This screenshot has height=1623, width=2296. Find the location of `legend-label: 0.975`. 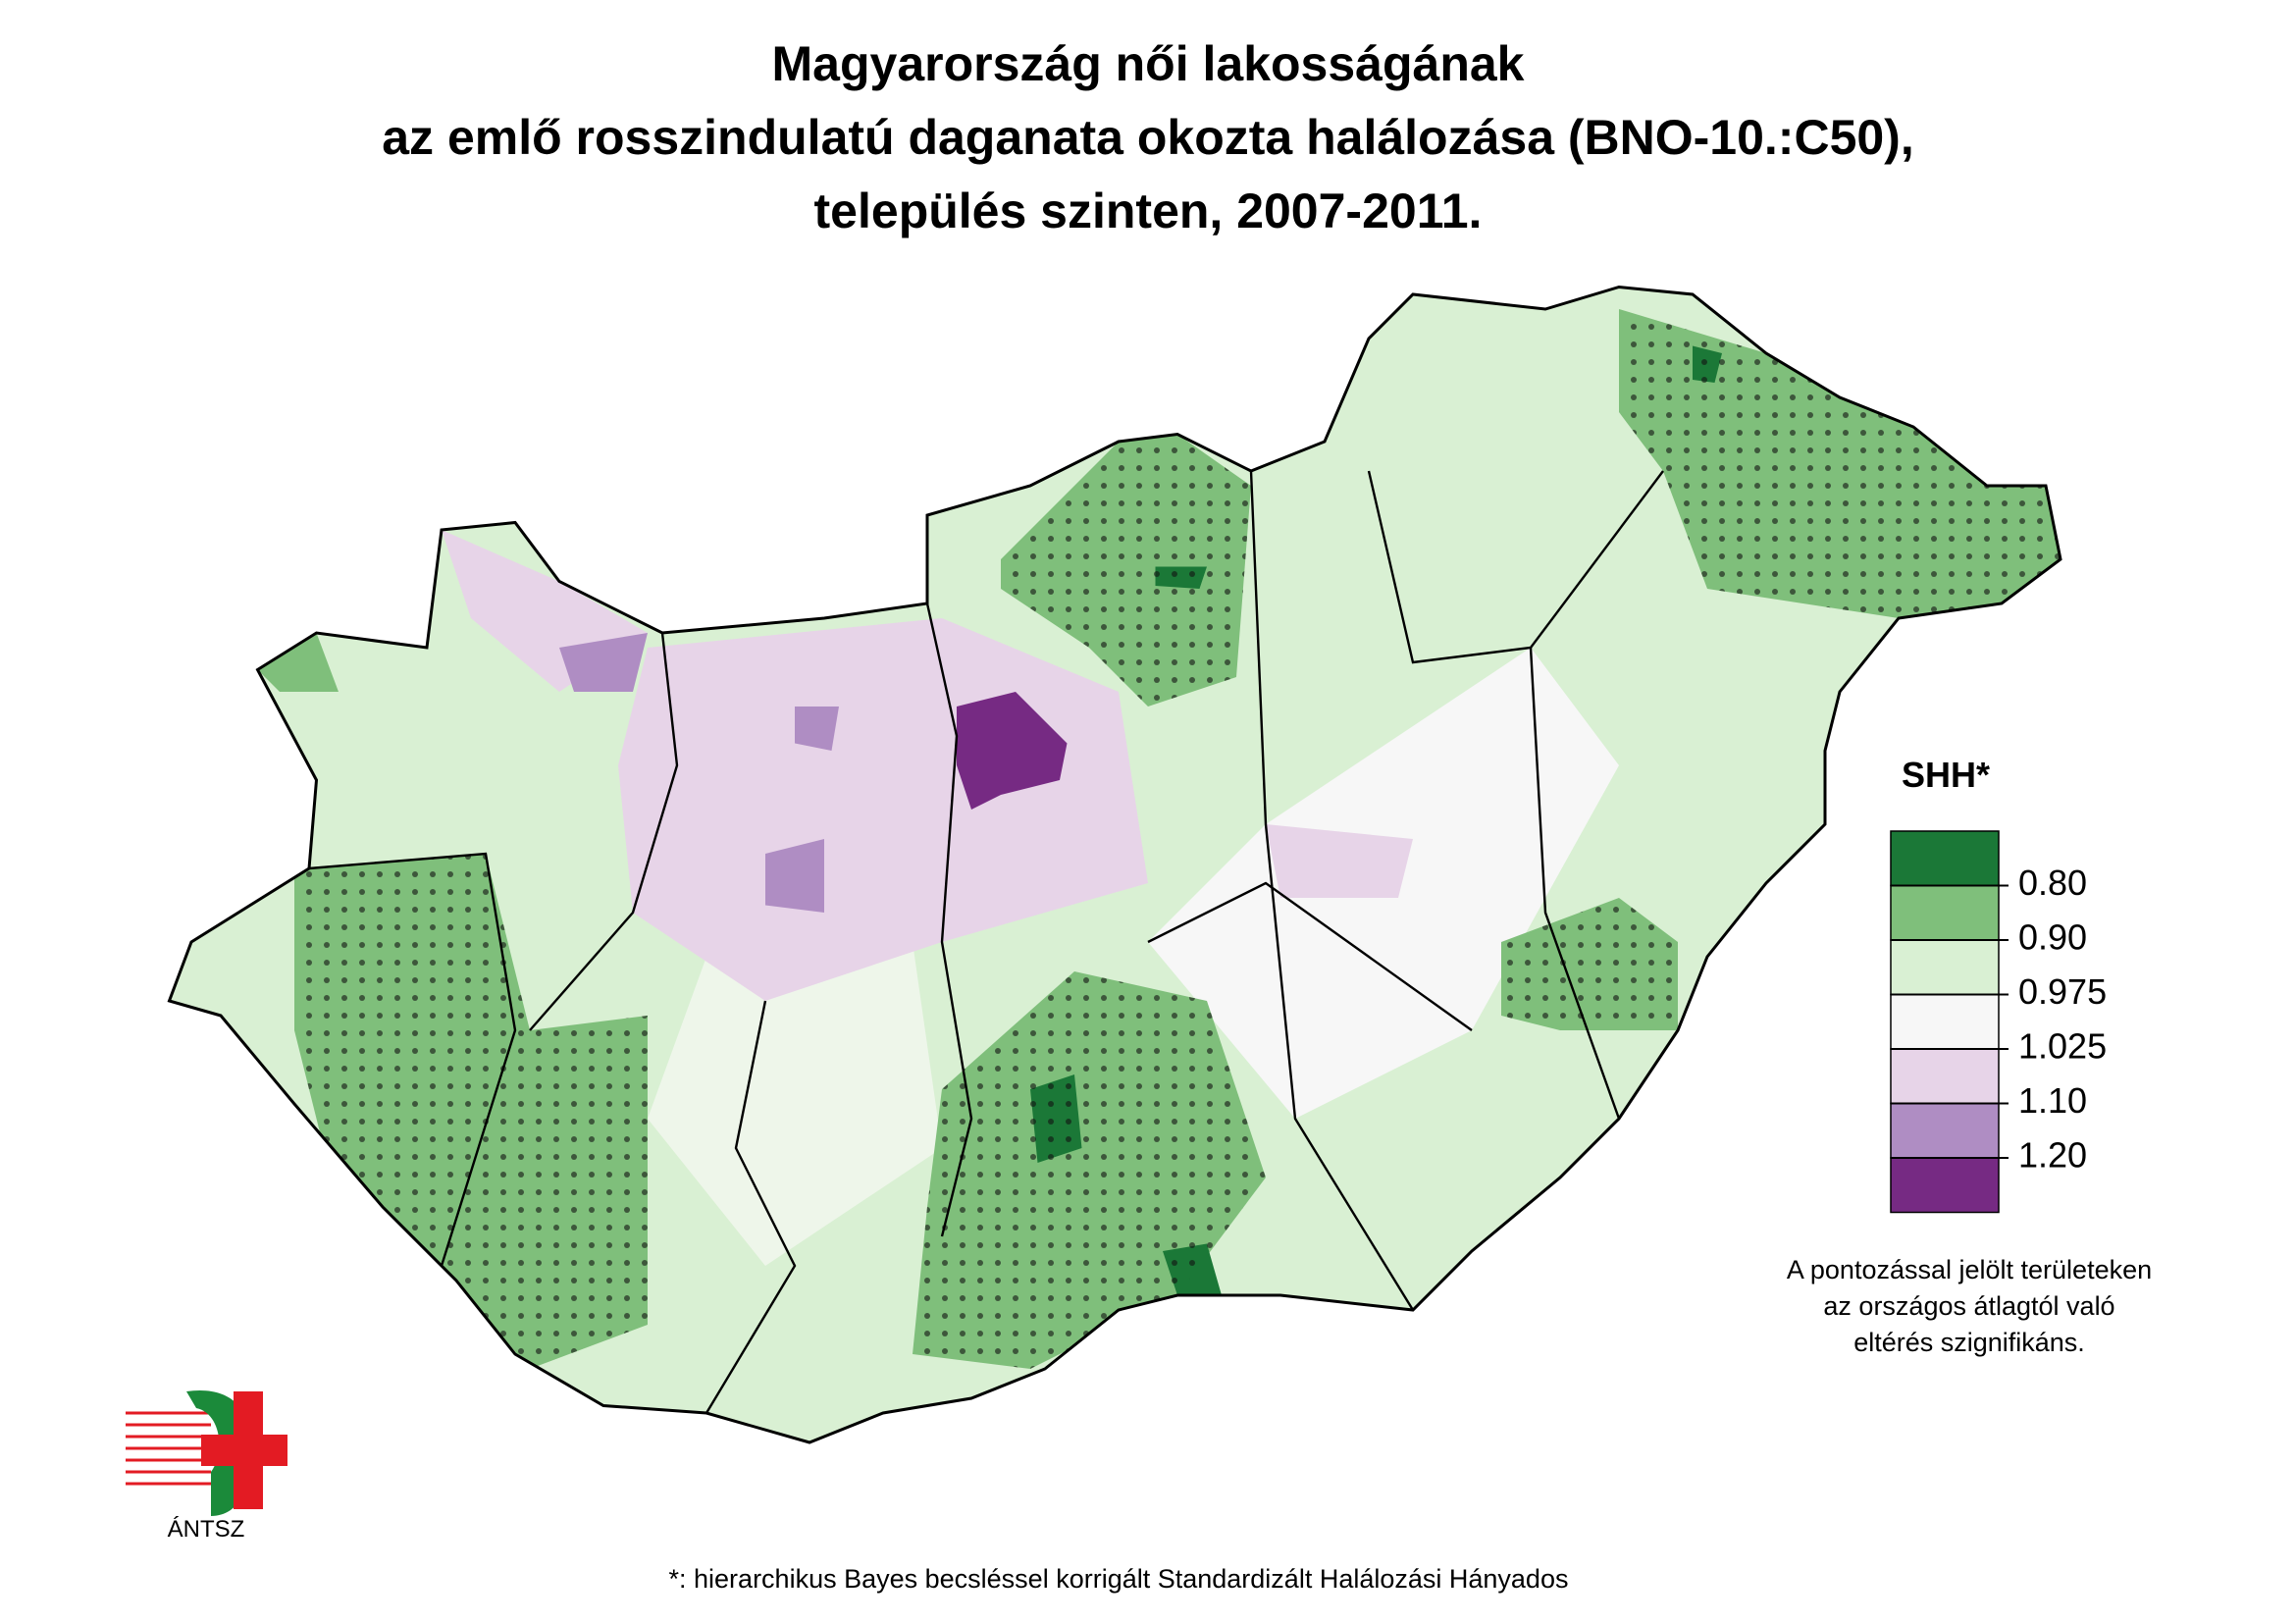

legend-label: 0.975 is located at coordinates (2062, 991).